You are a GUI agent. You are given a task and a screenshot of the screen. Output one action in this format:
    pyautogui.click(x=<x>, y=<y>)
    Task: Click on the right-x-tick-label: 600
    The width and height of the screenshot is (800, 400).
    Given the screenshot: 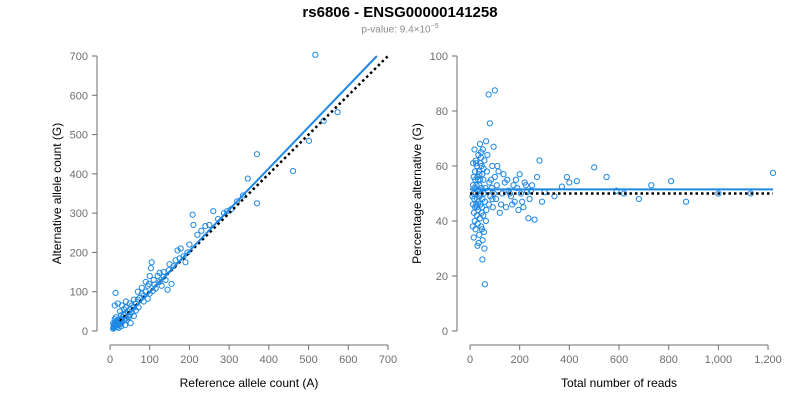 What is the action you would take?
    pyautogui.click(x=619, y=360)
    